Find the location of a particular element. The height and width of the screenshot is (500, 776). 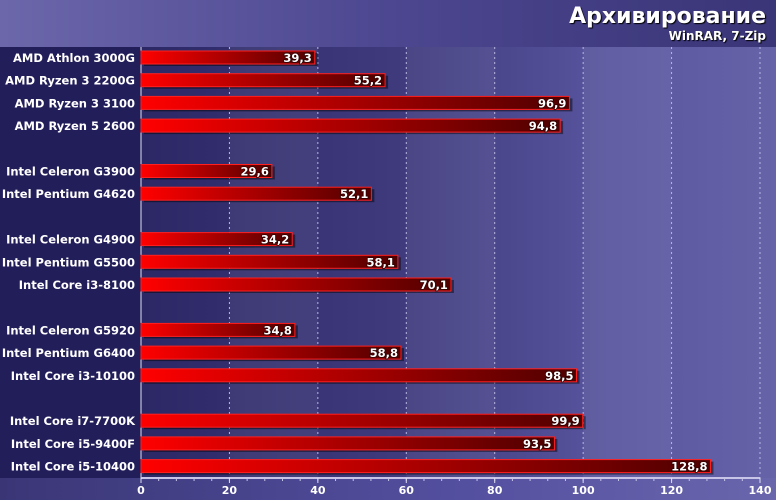

x-axis-area is located at coordinates (388, 489).